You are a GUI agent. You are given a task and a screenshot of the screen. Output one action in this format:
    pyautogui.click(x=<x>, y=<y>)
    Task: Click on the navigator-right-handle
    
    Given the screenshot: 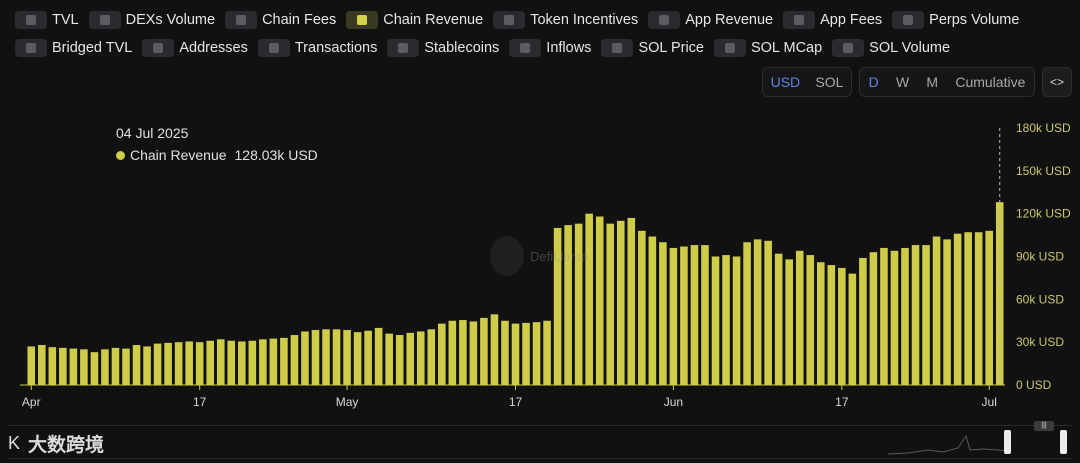 What is the action you would take?
    pyautogui.click(x=1063, y=442)
    